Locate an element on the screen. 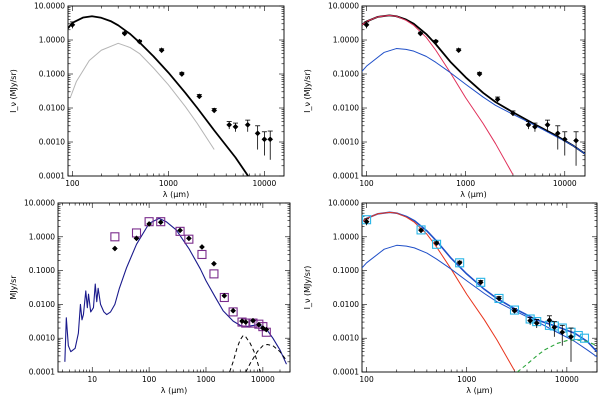 The height and width of the screenshot is (400, 600). plot-area is located at coordinates (175, 294).